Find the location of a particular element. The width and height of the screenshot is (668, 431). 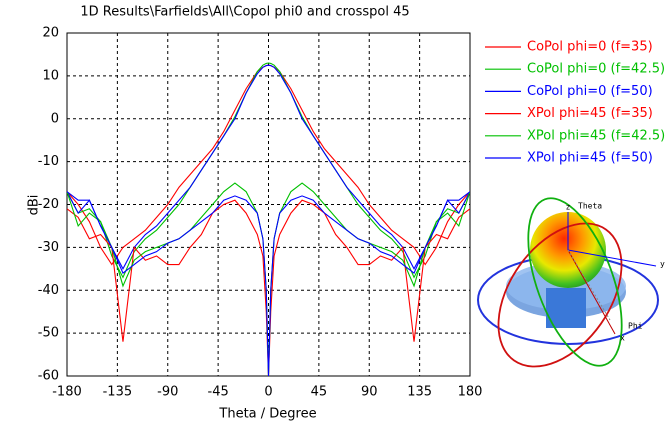

inset-3d: z Theta y Phi x is located at coordinates (571, 282).